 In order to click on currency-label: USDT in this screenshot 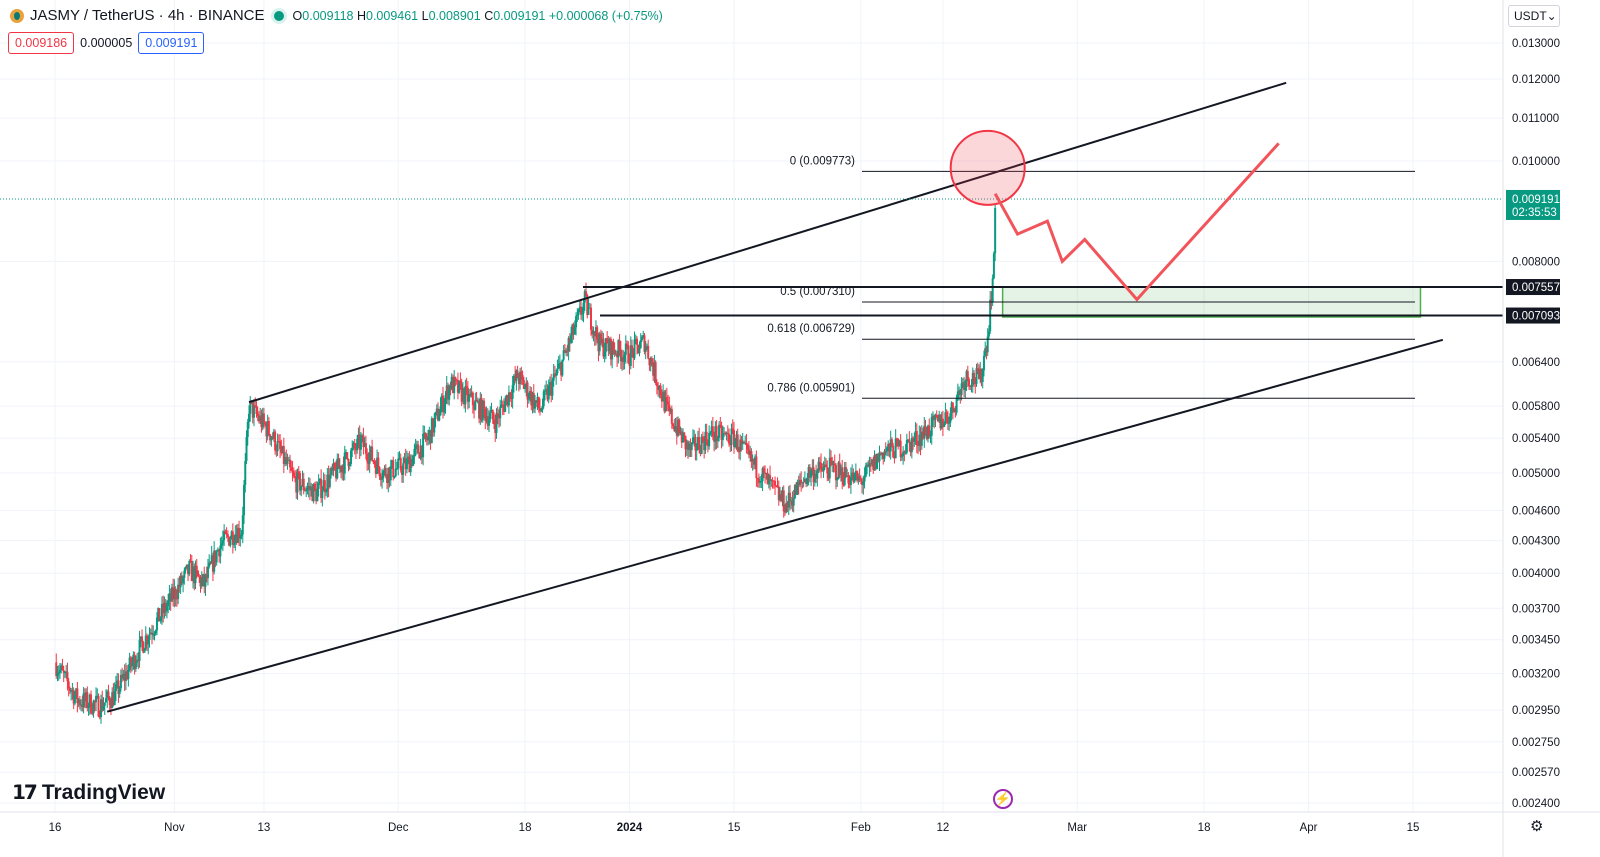, I will do `click(1530, 16)`.